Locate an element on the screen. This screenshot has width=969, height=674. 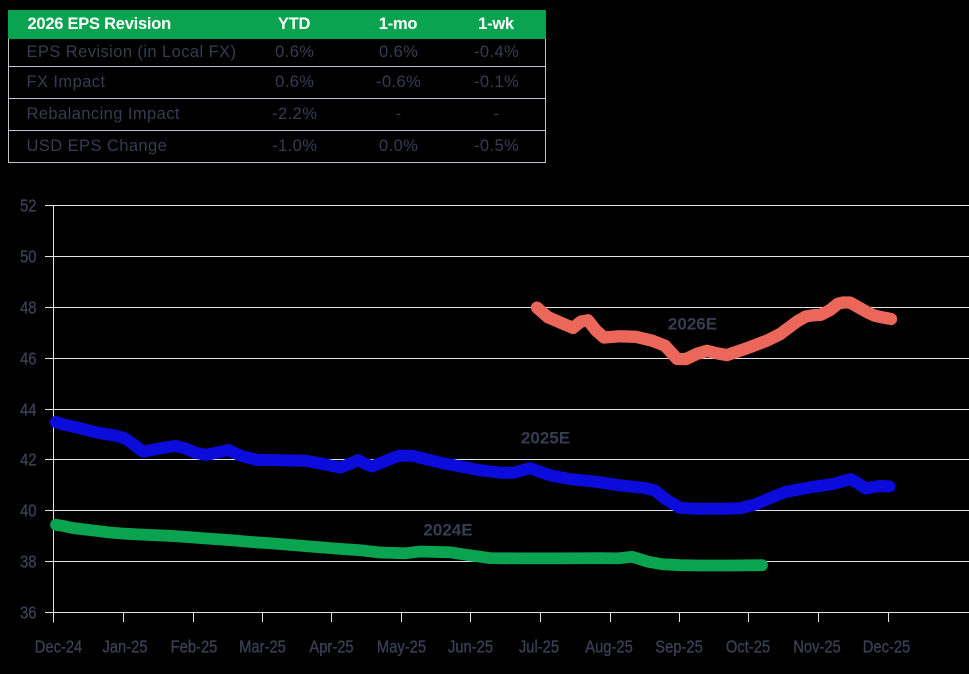
svg-text: Apr-25 is located at coordinates (331, 647).